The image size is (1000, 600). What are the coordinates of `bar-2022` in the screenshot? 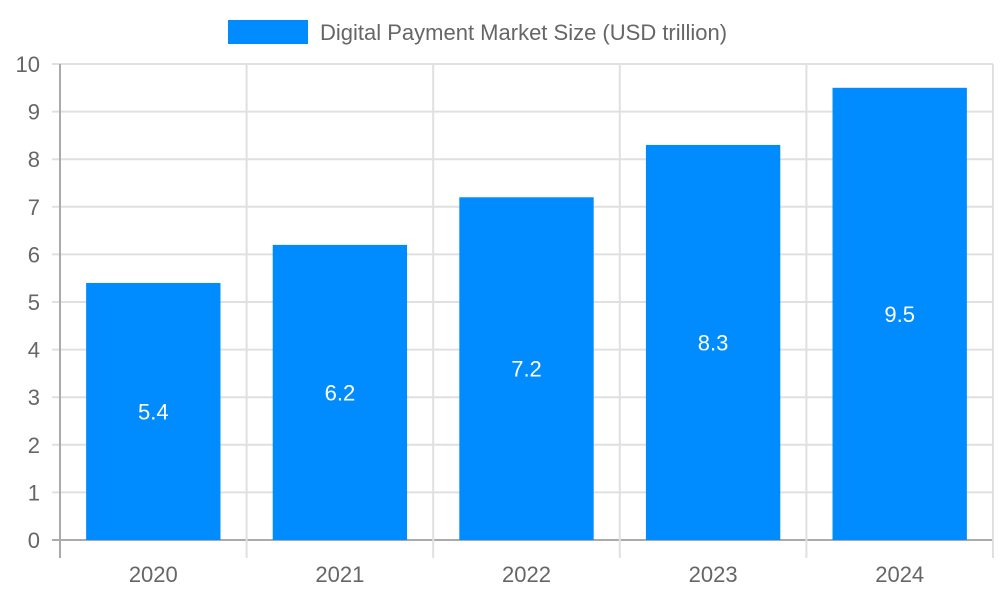 It's located at (526, 368).